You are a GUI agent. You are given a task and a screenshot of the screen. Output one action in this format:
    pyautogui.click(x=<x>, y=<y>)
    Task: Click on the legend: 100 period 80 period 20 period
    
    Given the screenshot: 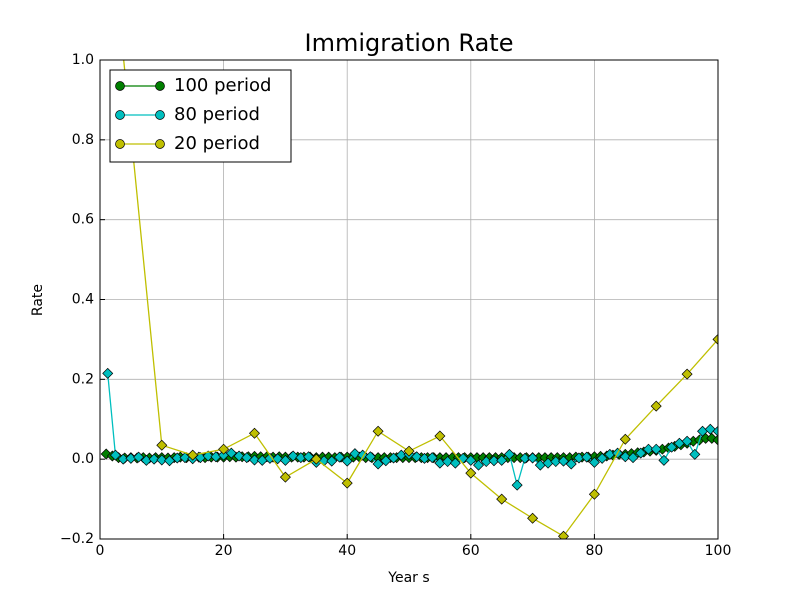 What is the action you would take?
    pyautogui.click(x=200, y=116)
    